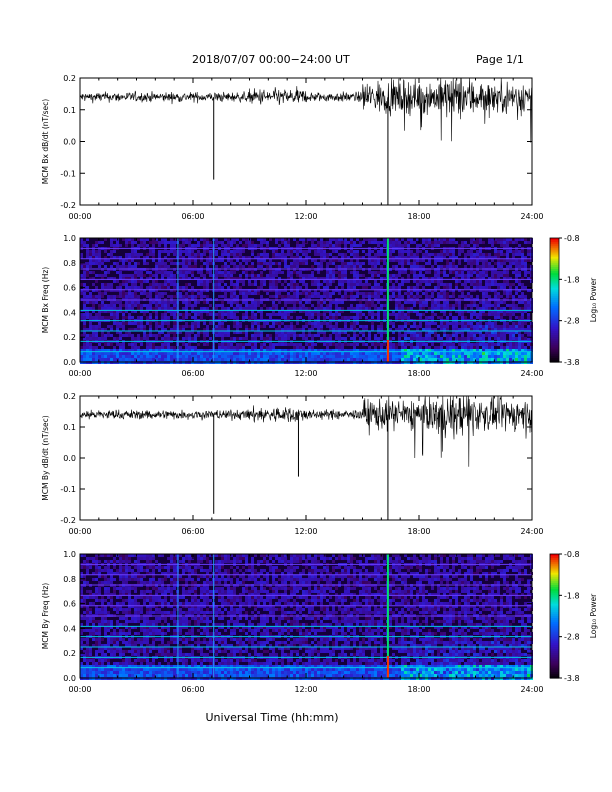 The image size is (612, 792). What do you see at coordinates (554, 297) in the screenshot?
I see `colorbar-segment` at bounding box center [554, 297].